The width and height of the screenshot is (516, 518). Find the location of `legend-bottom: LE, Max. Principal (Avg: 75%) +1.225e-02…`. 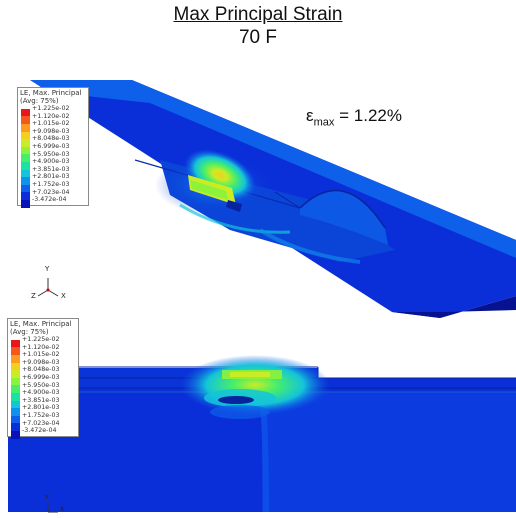

legend-bottom: LE, Max. Principal (Avg: 75%) +1.225e-02… is located at coordinates (43, 378).